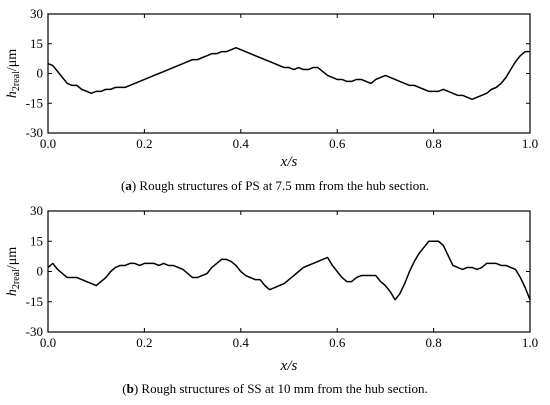  Describe the element at coordinates (36, 43) in the screenshot. I see `y-tick-label-a: 15` at that location.